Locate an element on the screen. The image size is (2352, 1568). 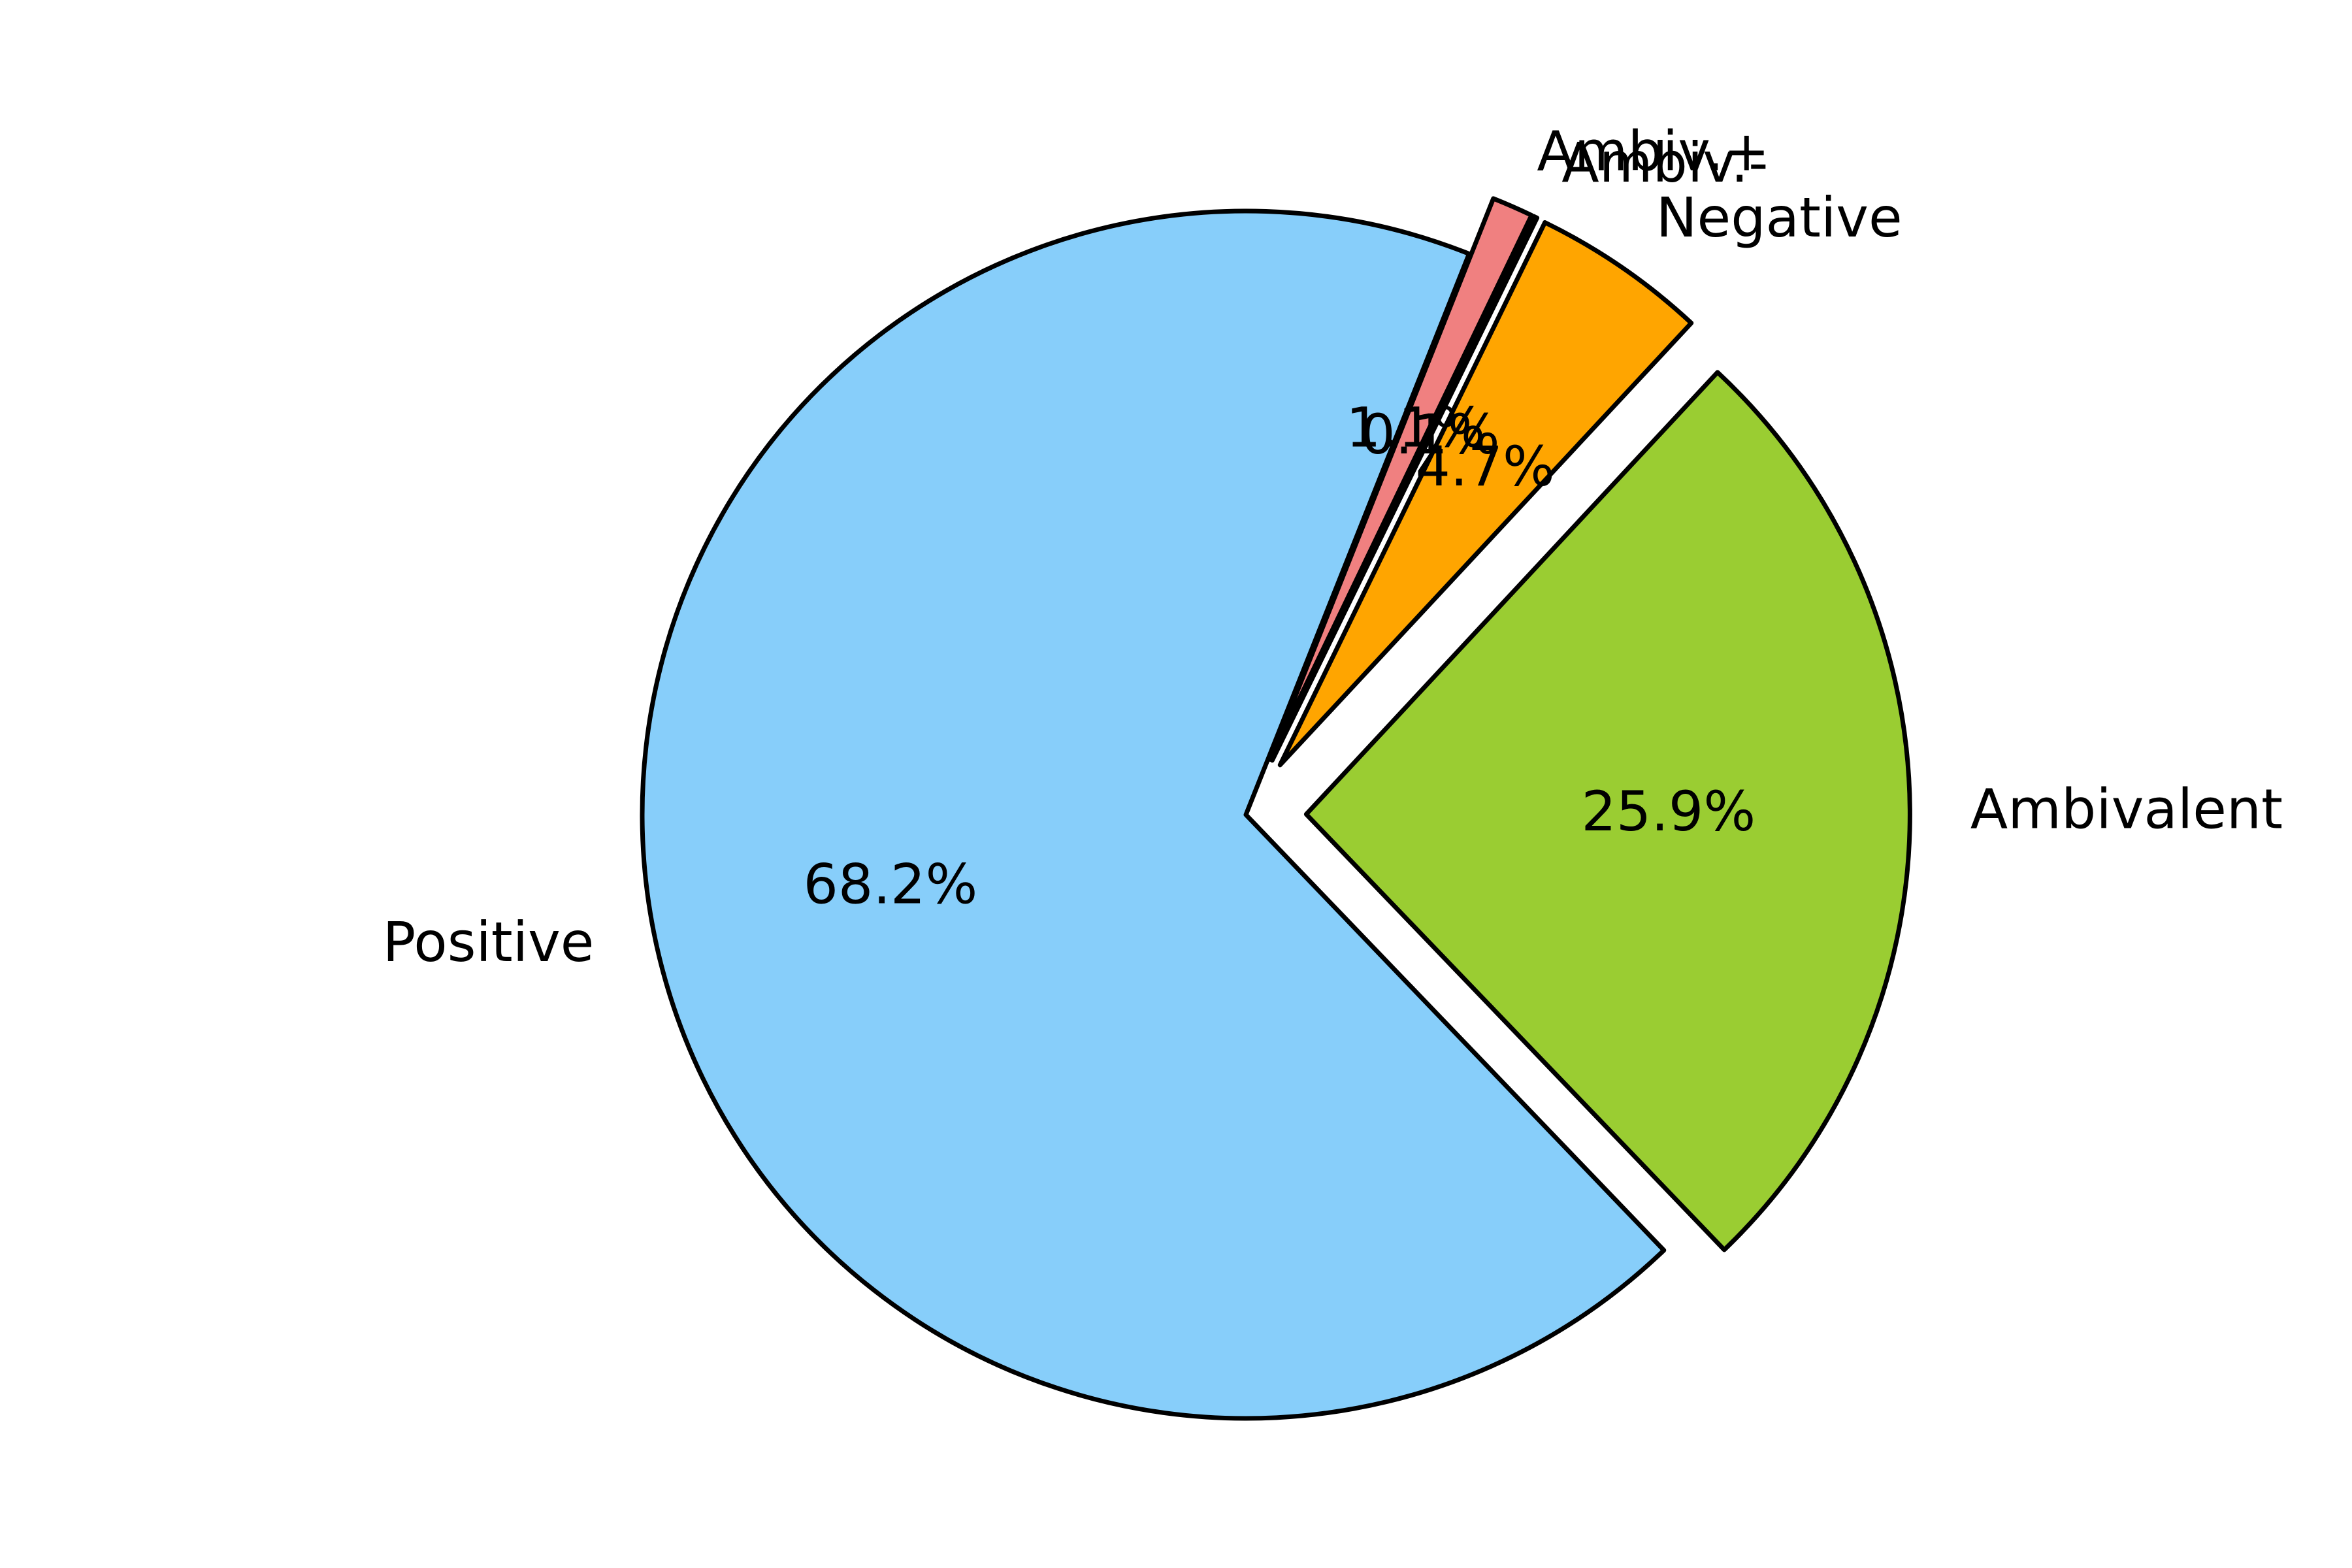
percent-label-positive: 68.2% is located at coordinates (890, 884).